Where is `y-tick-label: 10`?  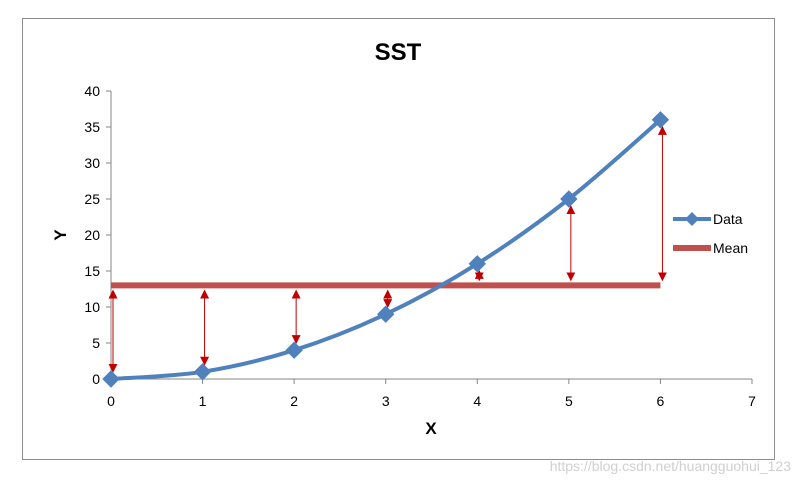 y-tick-label: 10 is located at coordinates (92, 307).